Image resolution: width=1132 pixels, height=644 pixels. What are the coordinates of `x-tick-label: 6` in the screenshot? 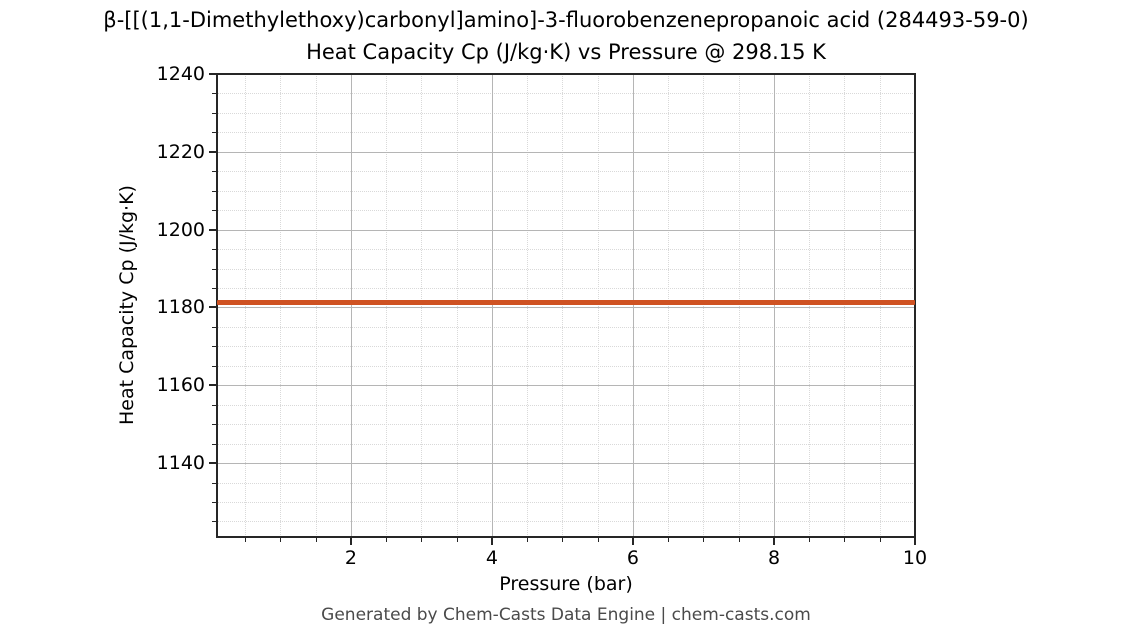 It's located at (633, 558).